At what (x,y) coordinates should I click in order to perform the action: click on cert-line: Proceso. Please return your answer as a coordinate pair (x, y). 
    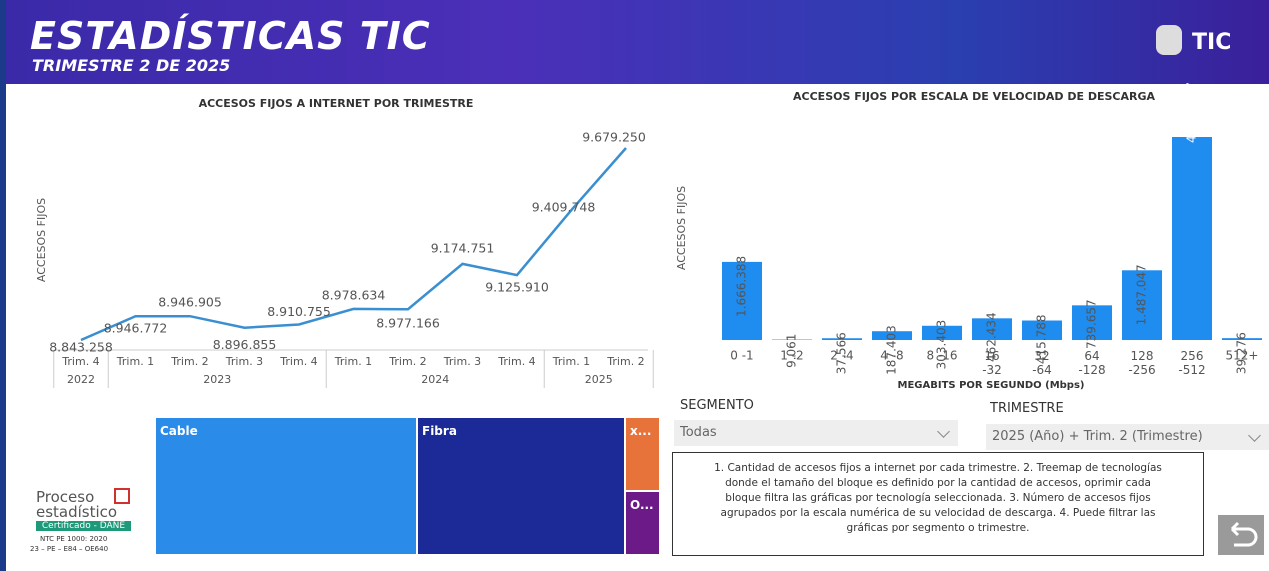
    Looking at the image, I should click on (65, 497).